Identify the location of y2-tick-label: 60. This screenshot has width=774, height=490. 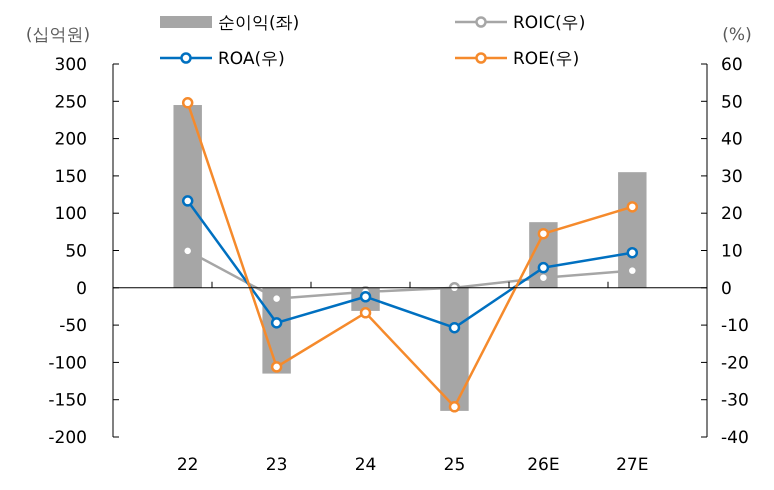
(732, 64).